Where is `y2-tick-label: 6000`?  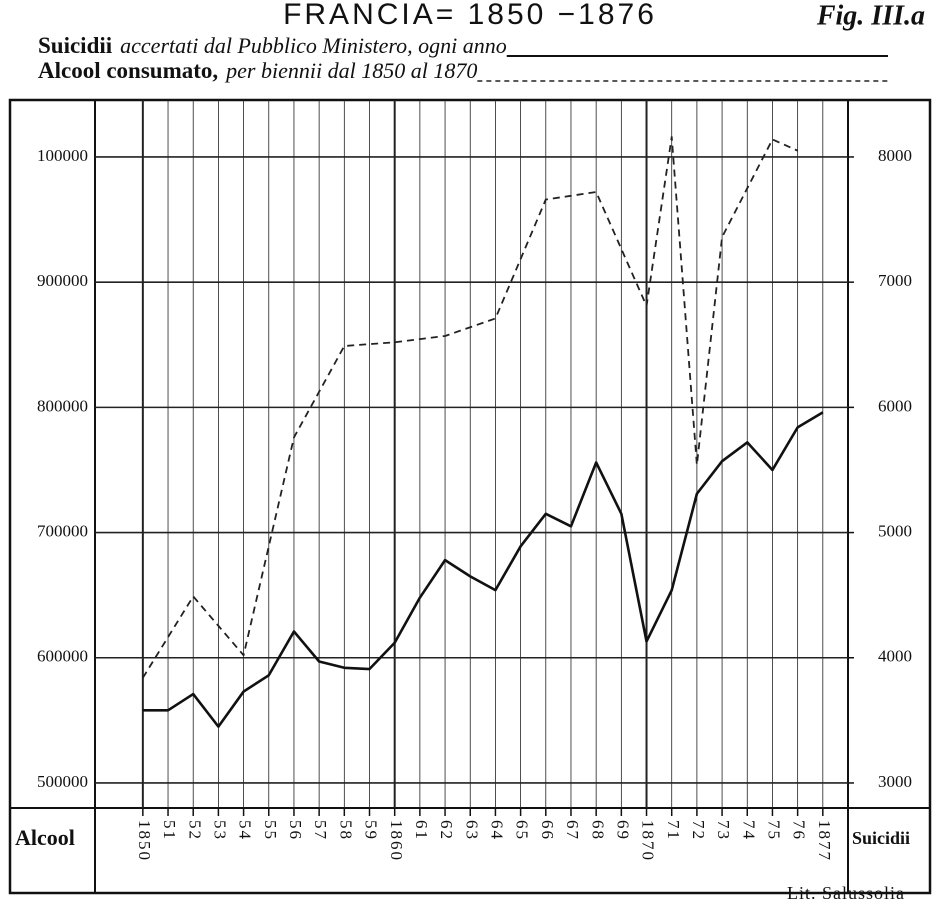 y2-tick-label: 6000 is located at coordinates (895, 405).